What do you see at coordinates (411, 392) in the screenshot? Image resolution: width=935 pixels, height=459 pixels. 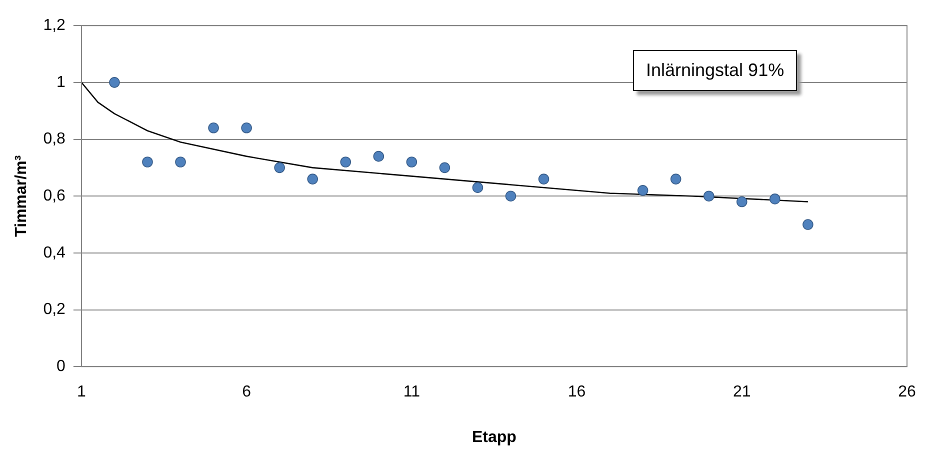 I see `x-tick-label: 11` at bounding box center [411, 392].